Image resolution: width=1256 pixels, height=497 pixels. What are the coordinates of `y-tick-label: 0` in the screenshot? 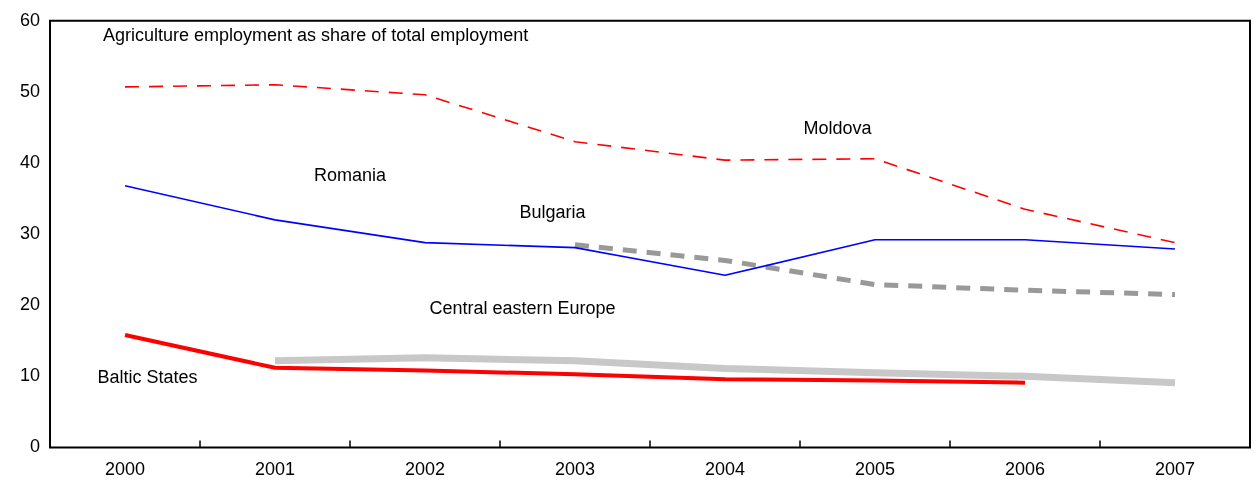 It's located at (35, 446).